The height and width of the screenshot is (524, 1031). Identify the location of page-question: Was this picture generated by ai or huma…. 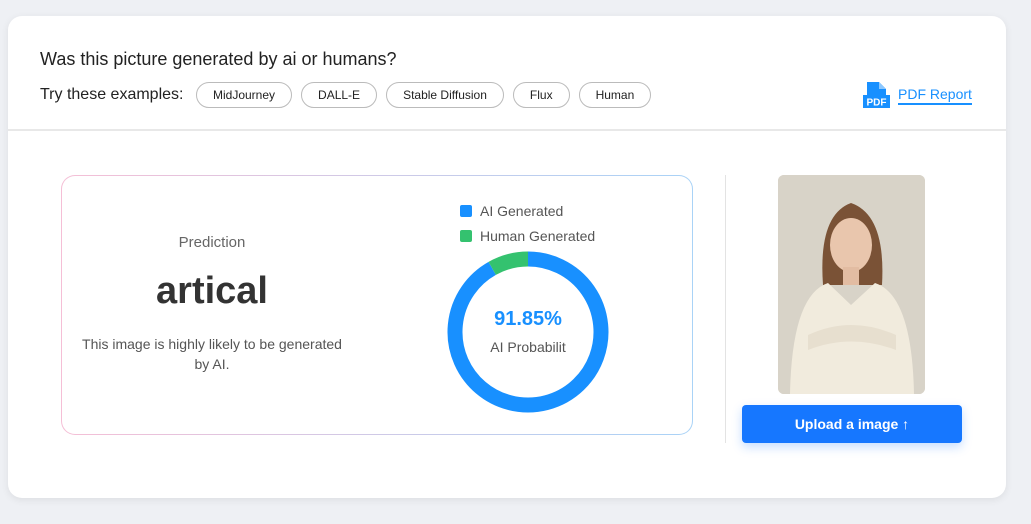
(218, 59).